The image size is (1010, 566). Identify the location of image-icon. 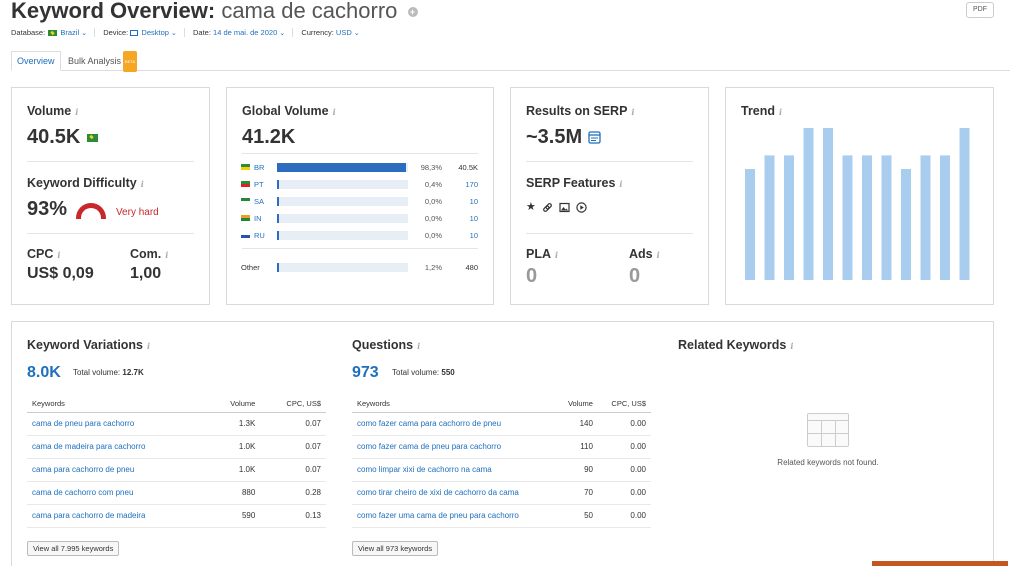
(564, 207).